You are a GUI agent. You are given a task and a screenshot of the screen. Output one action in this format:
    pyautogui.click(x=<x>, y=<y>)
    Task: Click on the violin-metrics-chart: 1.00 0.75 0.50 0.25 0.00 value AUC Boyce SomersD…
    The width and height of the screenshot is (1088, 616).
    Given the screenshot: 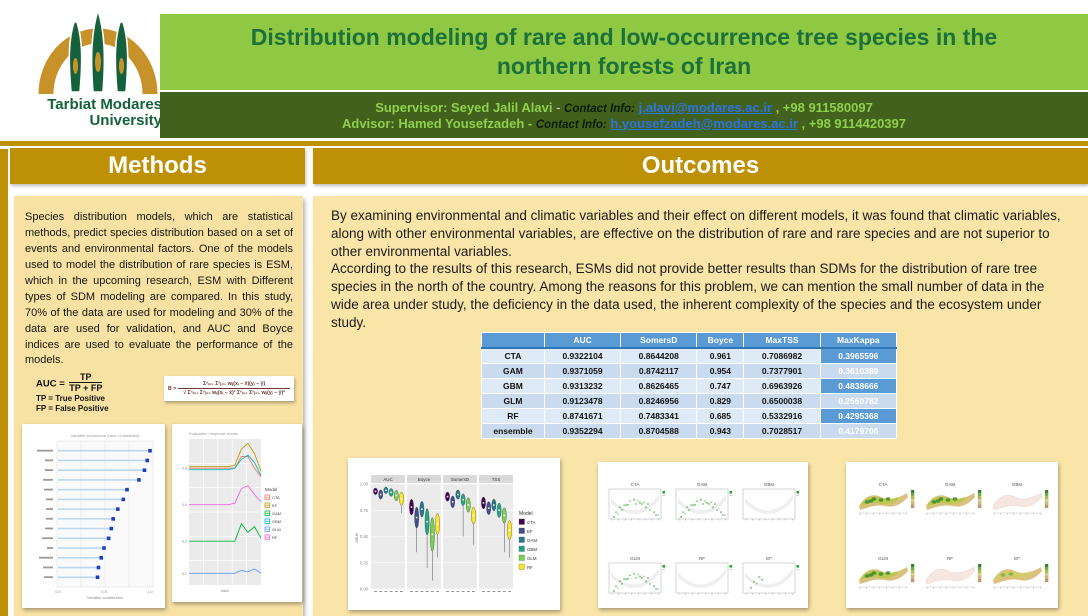 What is the action you would take?
    pyautogui.click(x=454, y=534)
    